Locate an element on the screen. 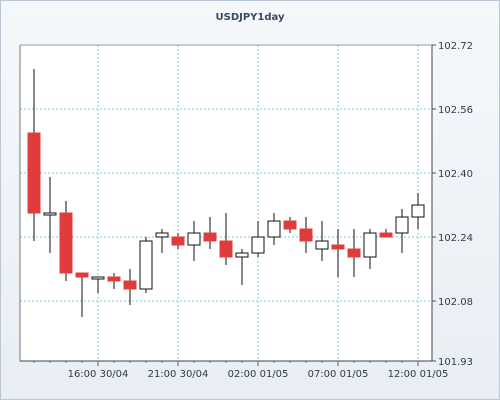  x-tick-label: 21:00 30/04 is located at coordinates (178, 374).